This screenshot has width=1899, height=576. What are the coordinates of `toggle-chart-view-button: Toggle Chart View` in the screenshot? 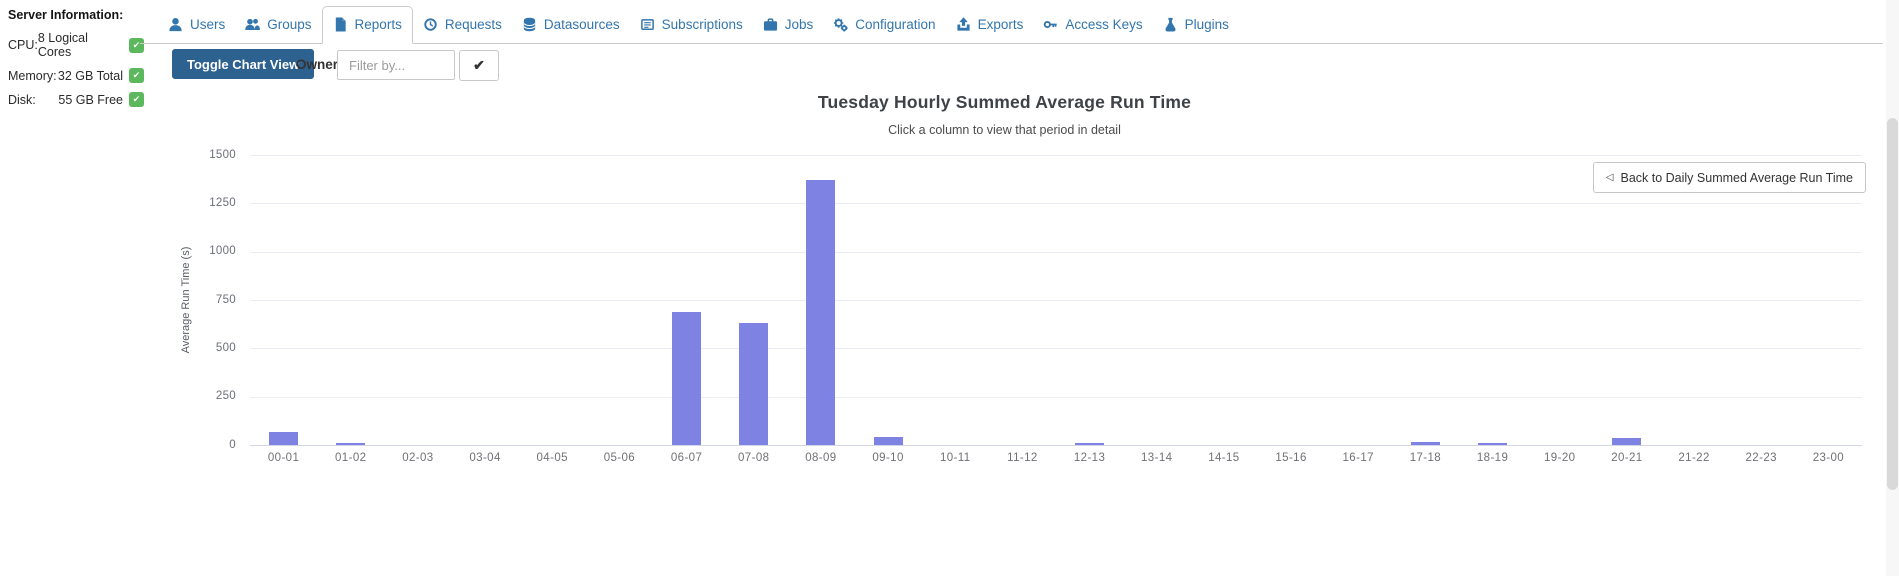 It's located at (243, 64).